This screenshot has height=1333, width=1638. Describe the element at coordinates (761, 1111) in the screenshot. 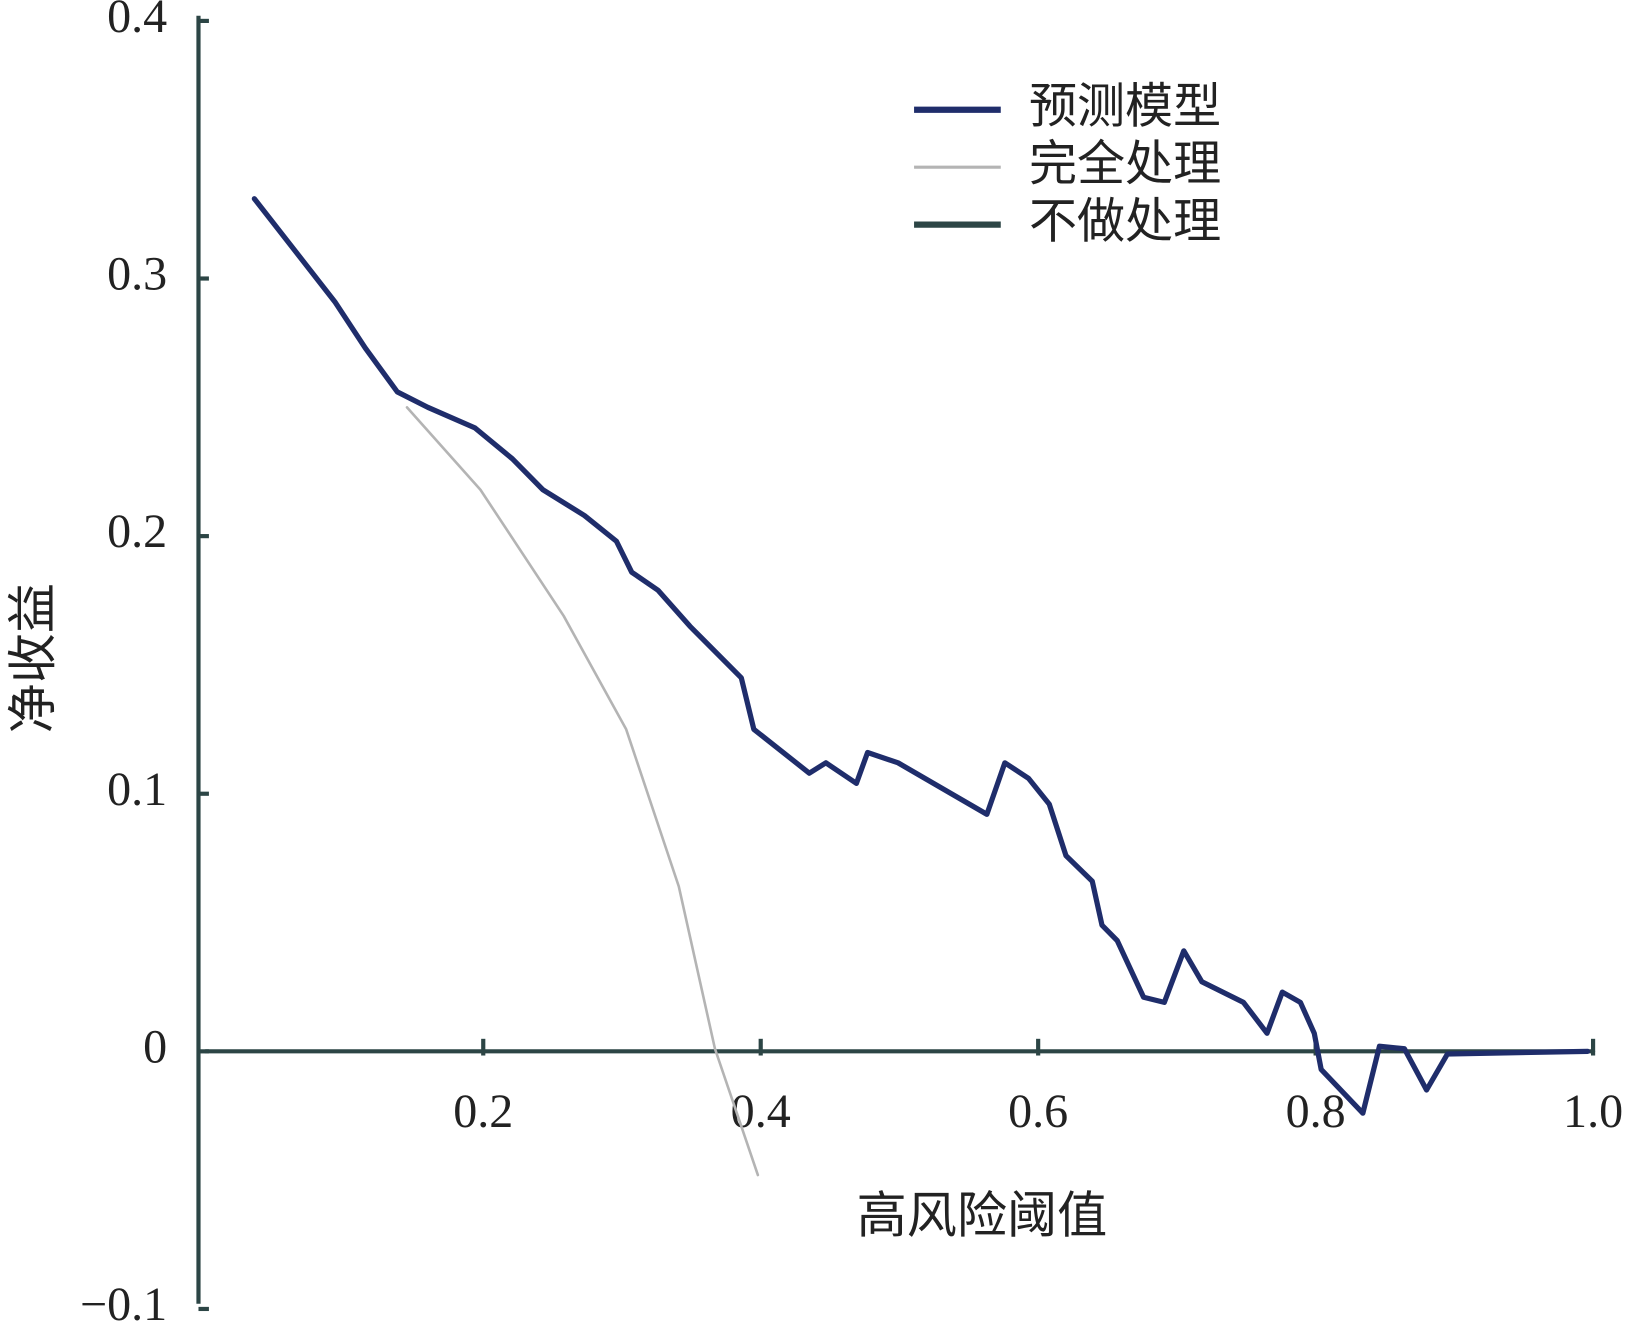

I see `x-tick-label: 0.4` at that location.